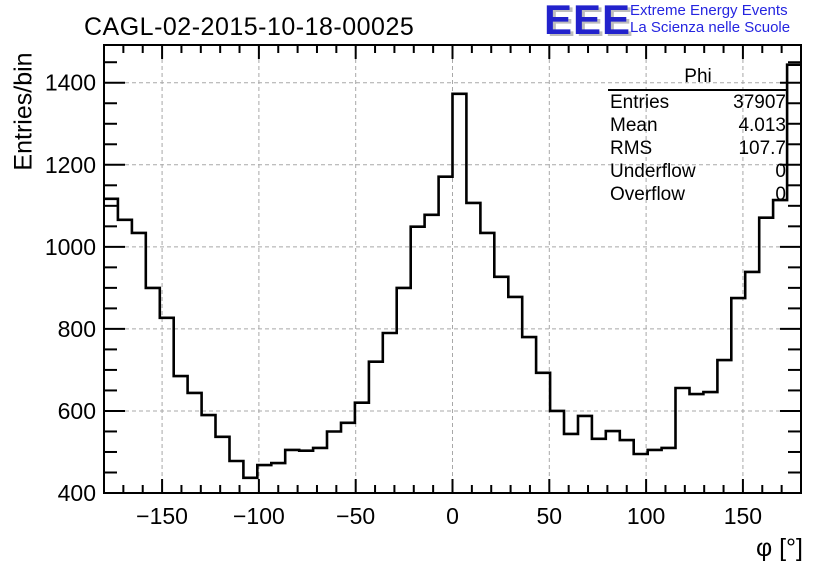 This screenshot has width=836, height=572. I want to click on stats-row-label: RMS, so click(631, 148).